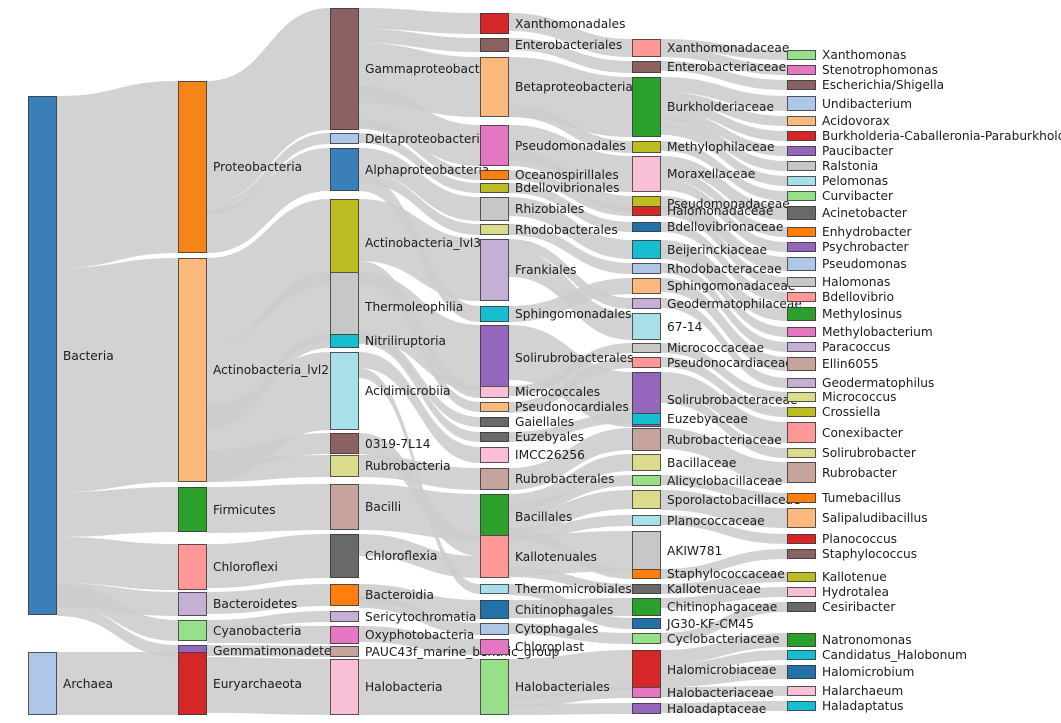 This screenshot has height=723, width=1061. What do you see at coordinates (801, 364) in the screenshot?
I see `sankey-node-ellin6055` at bounding box center [801, 364].